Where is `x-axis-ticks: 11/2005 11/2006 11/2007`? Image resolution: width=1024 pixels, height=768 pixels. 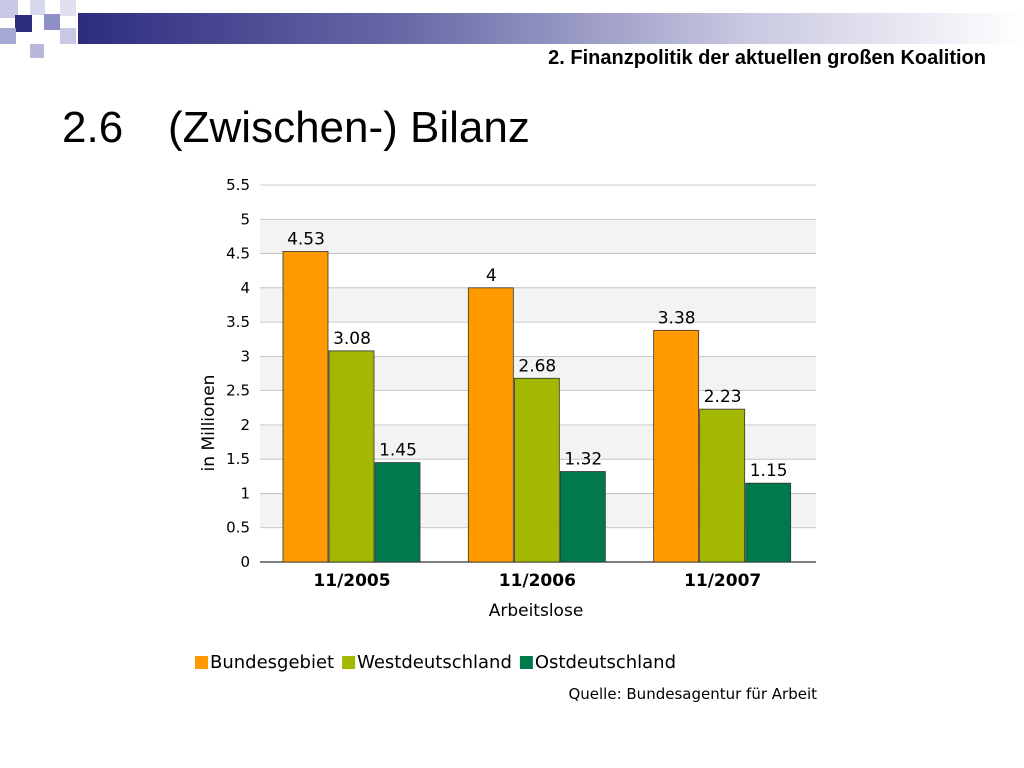
x-axis-ticks: 11/2005 11/2006 11/2007 is located at coordinates (537, 581).